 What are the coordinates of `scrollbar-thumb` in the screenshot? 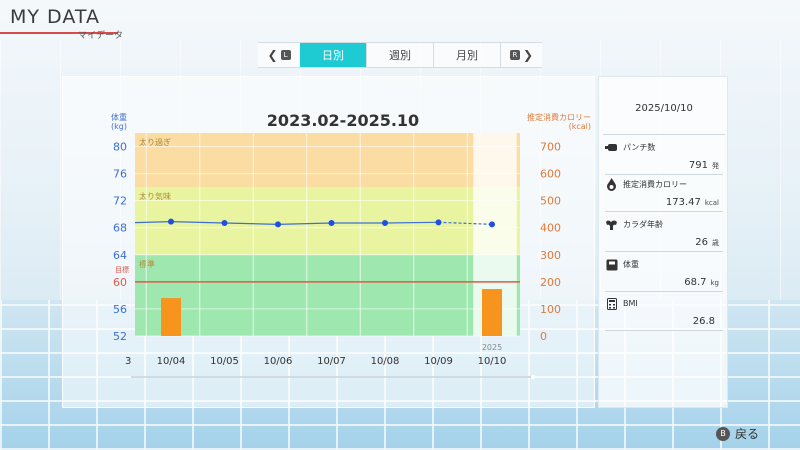 It's located at (533, 377).